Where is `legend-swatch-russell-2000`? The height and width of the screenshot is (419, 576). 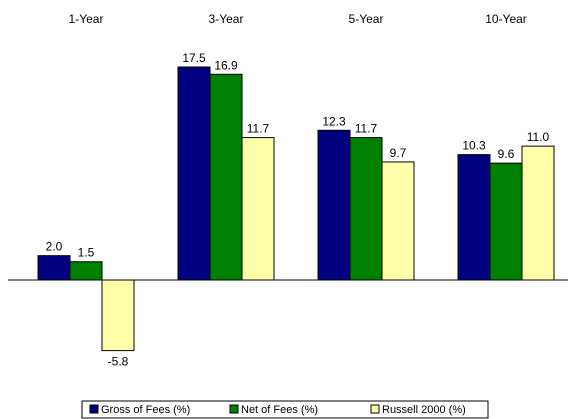
legend-swatch-russell-2000 is located at coordinates (375, 409).